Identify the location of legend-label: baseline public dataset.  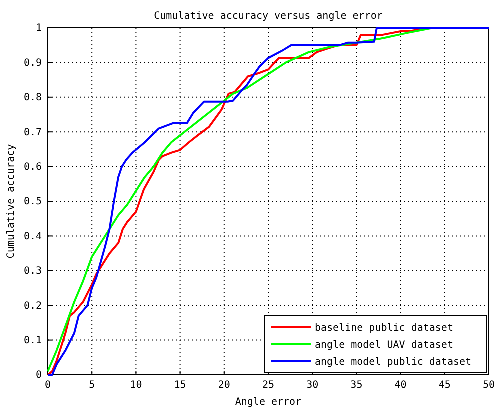
(384, 328).